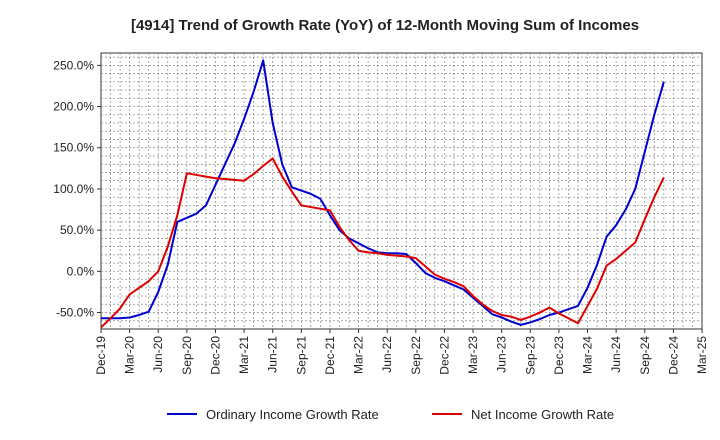 The width and height of the screenshot is (720, 440). I want to click on x-tick-label: Jun-22, so click(387, 354).